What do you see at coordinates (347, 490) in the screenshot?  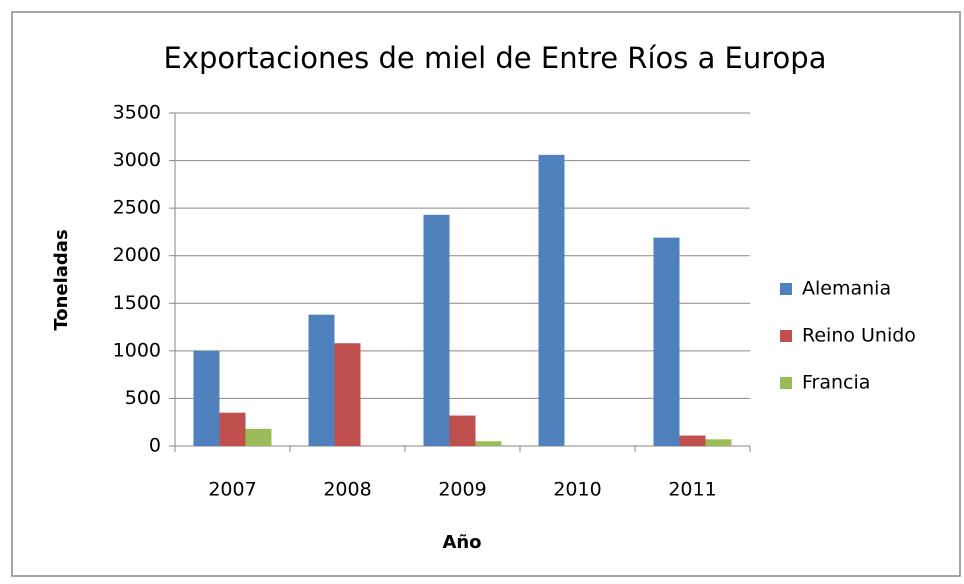 I see `x-tick-label: 2008` at bounding box center [347, 490].